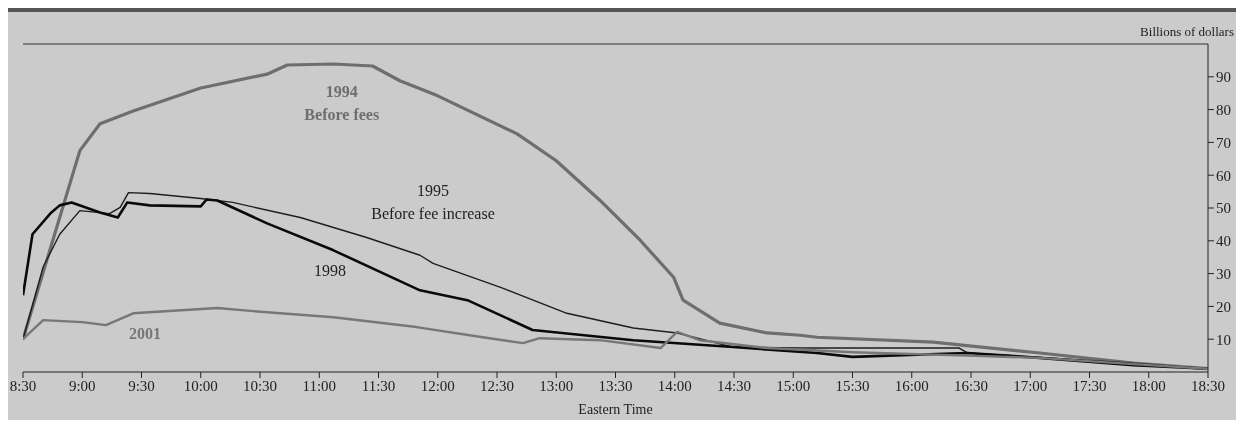  What do you see at coordinates (1223, 339) in the screenshot?
I see `y-tick-label: 10` at bounding box center [1223, 339].